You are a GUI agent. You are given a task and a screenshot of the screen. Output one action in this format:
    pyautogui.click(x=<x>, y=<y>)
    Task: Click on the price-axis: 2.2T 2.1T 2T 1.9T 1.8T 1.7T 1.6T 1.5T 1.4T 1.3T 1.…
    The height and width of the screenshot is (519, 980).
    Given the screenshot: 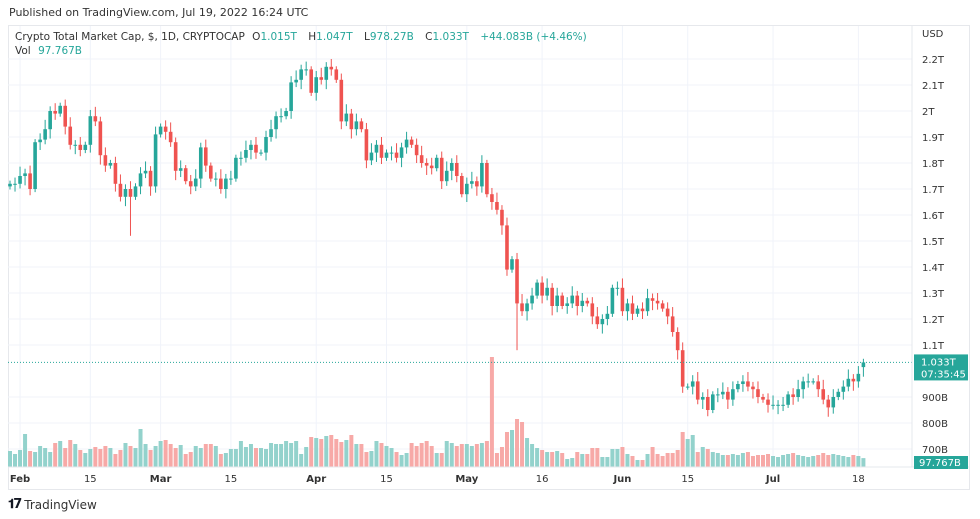 What is the action you would take?
    pyautogui.click(x=935, y=255)
    